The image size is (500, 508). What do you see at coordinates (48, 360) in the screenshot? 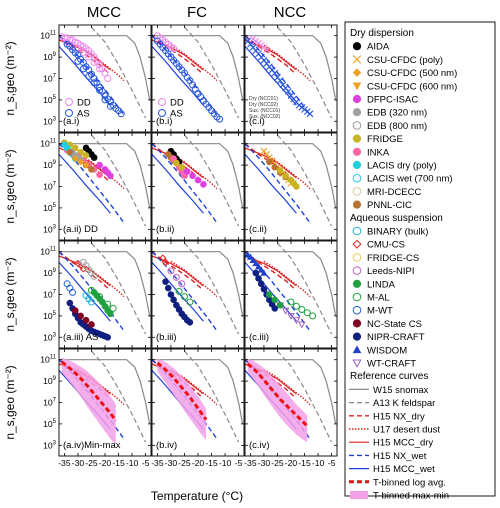
I see `y-tick-label: 1011` at bounding box center [48, 360].